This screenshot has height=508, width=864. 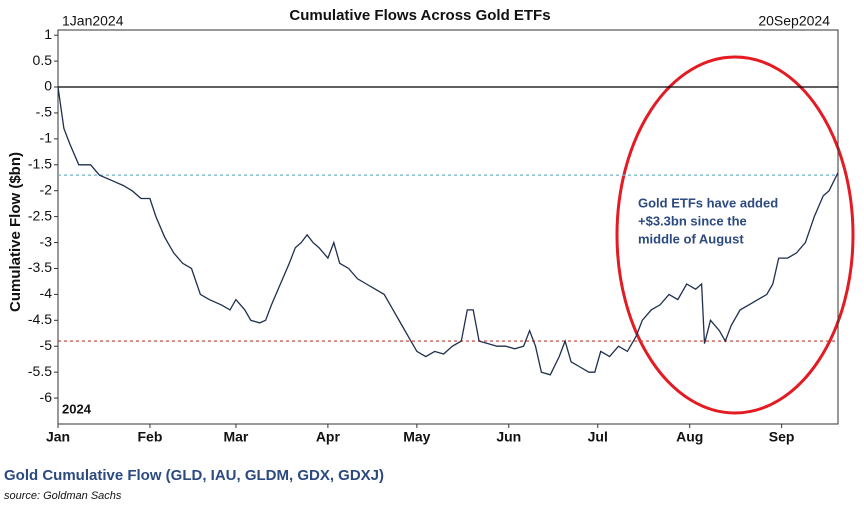 I want to click on y-tick-label: -6, so click(x=46, y=397).